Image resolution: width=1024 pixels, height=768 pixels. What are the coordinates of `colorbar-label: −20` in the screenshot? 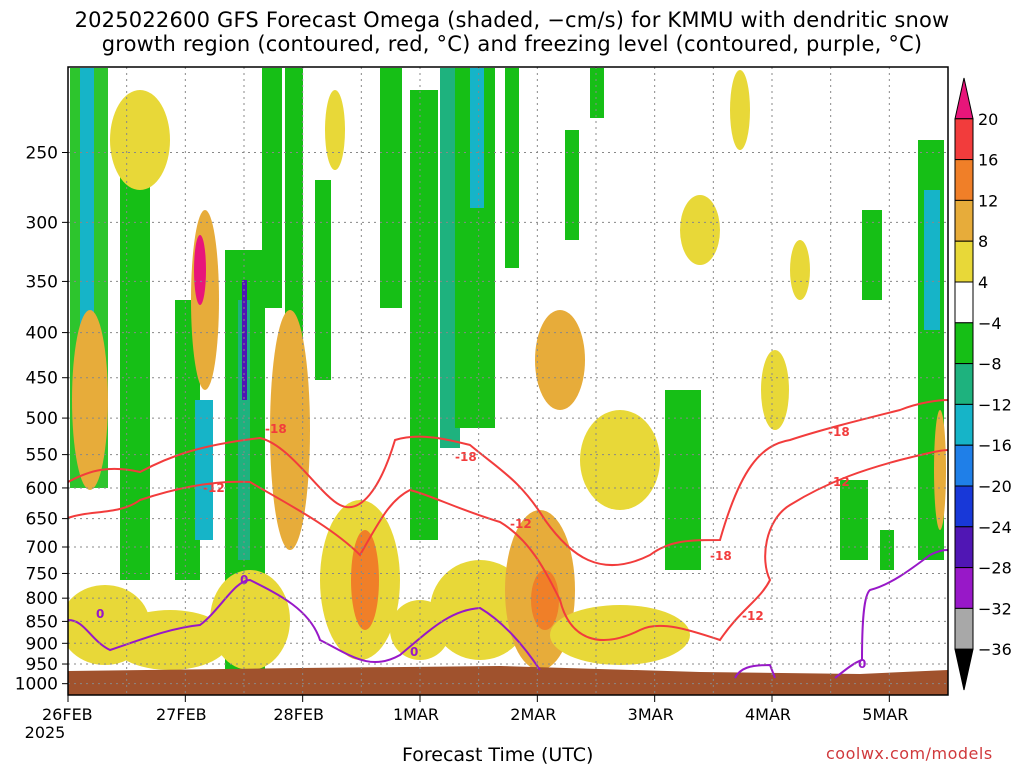 It's located at (995, 486).